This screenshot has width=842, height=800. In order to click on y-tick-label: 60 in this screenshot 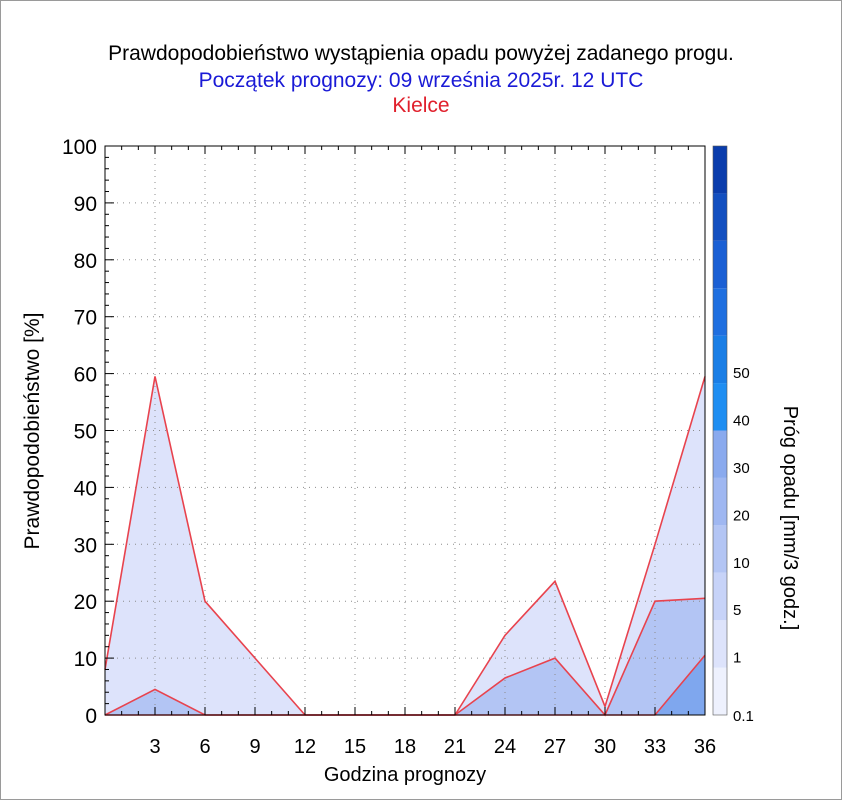, I will do `click(85, 375)`.